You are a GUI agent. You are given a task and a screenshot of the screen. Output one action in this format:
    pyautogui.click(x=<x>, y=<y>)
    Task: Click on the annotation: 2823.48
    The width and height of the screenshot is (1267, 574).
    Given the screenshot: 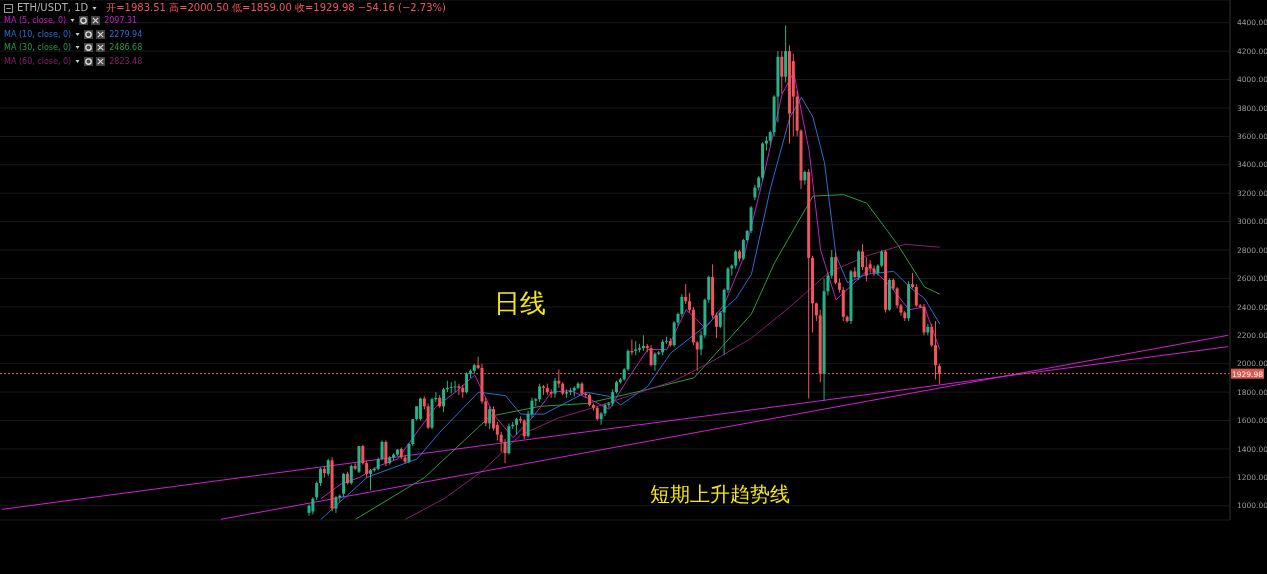 What is the action you would take?
    pyautogui.click(x=126, y=61)
    